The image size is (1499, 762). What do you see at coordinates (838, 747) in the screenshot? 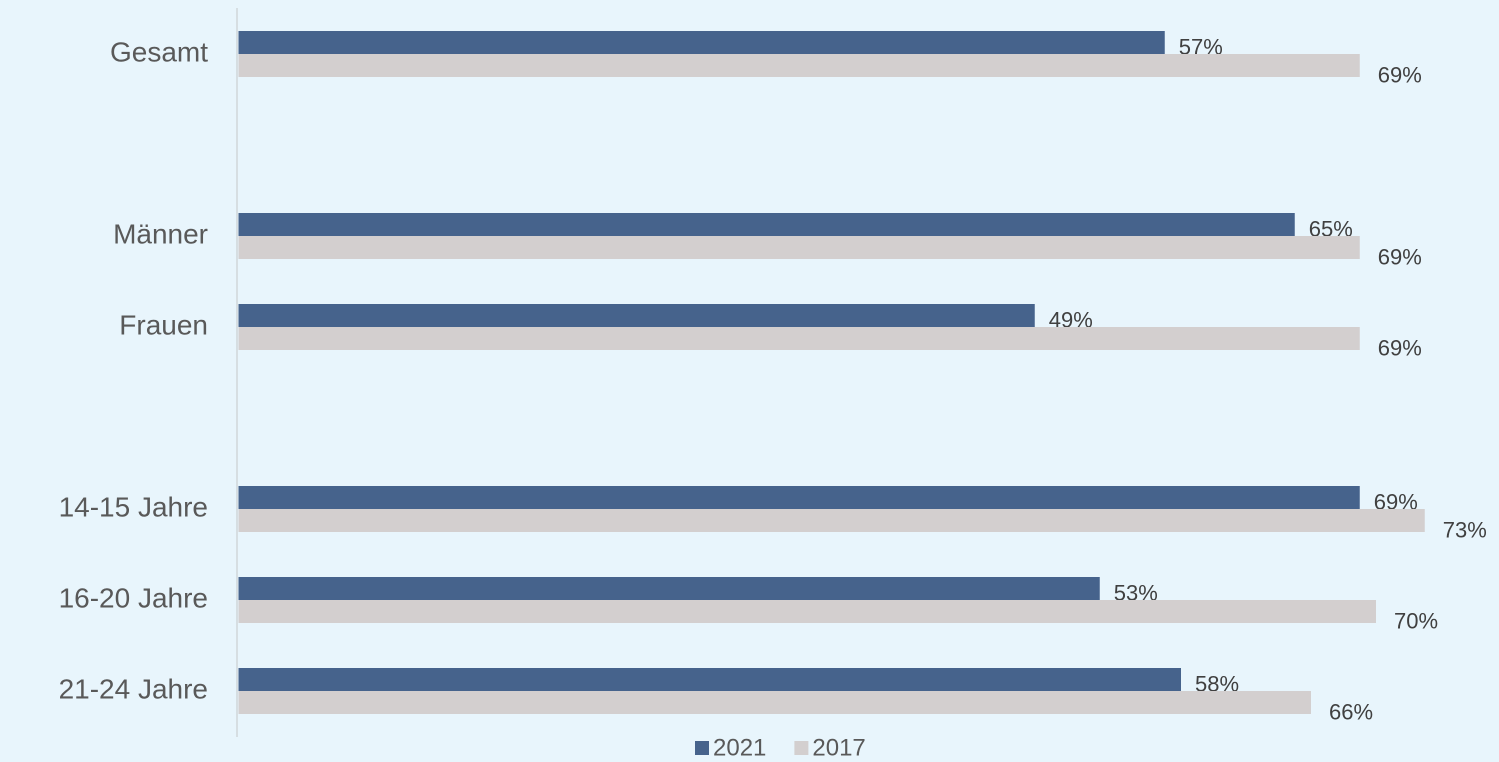
I see `legend-label: 2017` at bounding box center [838, 747].